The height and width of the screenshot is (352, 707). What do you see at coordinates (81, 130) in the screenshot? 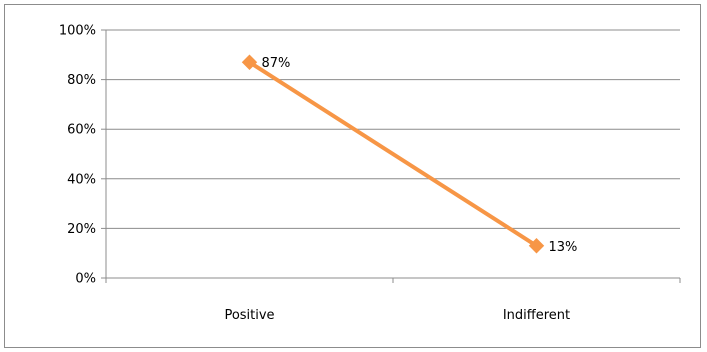
I see `y-tick-label-3: 60%` at bounding box center [81, 130].